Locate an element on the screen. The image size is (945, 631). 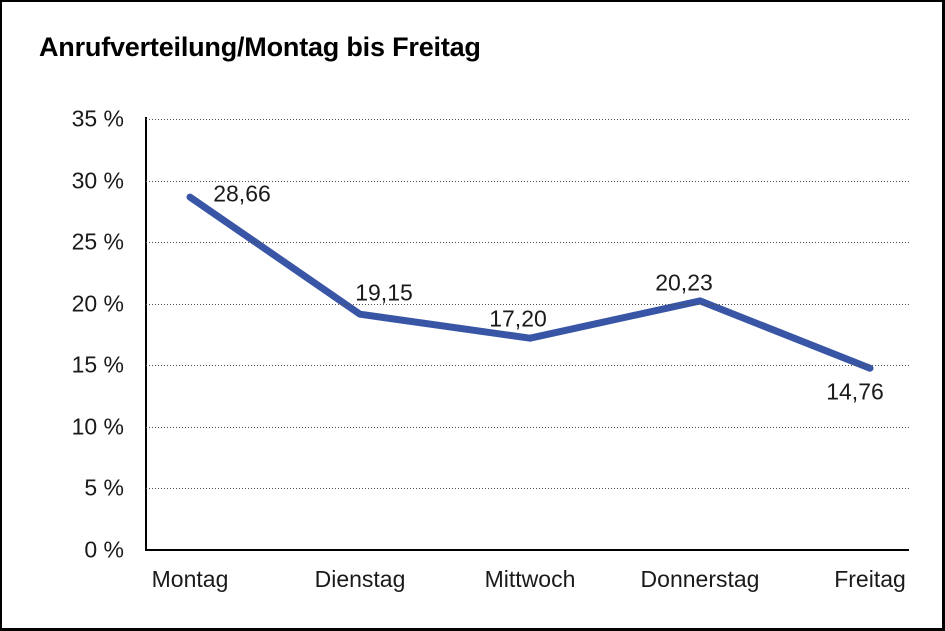
y-tick-label: 25 % is located at coordinates (97, 241).